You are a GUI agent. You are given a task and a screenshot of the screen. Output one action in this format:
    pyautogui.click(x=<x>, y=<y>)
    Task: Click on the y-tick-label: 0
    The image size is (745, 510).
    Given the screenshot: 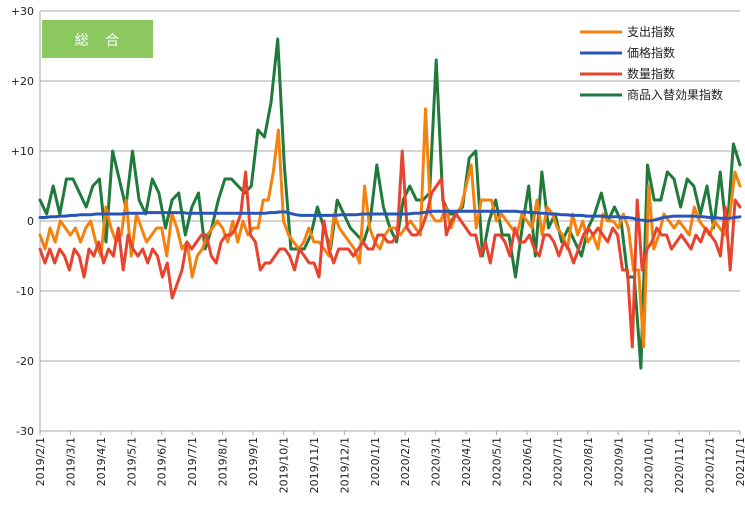 What is the action you would take?
    pyautogui.click(x=30, y=221)
    